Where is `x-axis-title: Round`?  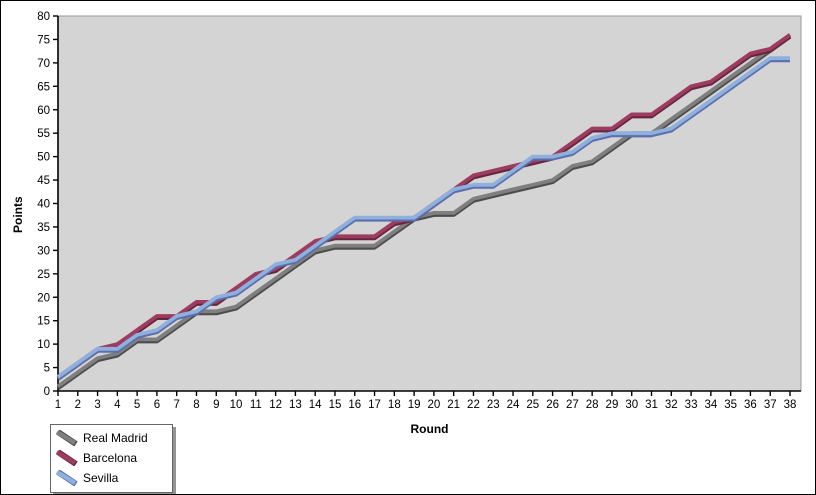
x-axis-title: Round is located at coordinates (429, 429).